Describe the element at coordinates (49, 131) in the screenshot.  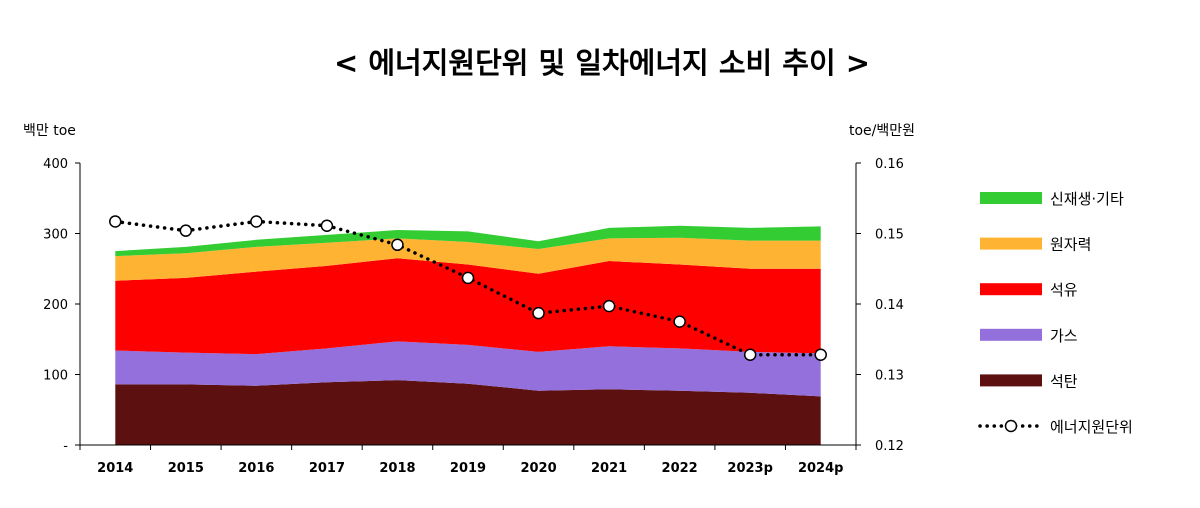
I see `left-axis-unit: 백만 toe` at that location.